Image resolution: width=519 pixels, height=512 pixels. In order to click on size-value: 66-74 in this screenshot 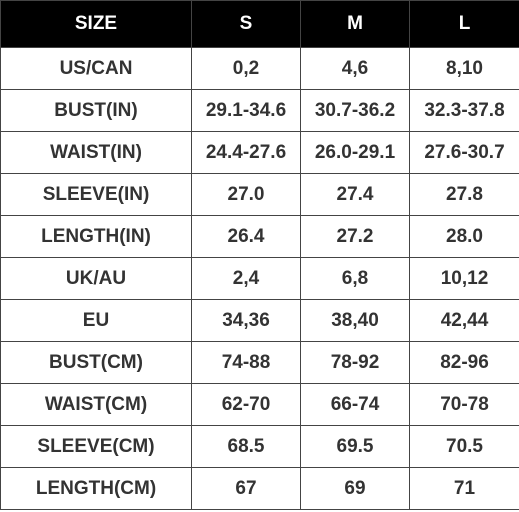, I will do `click(355, 404)`.